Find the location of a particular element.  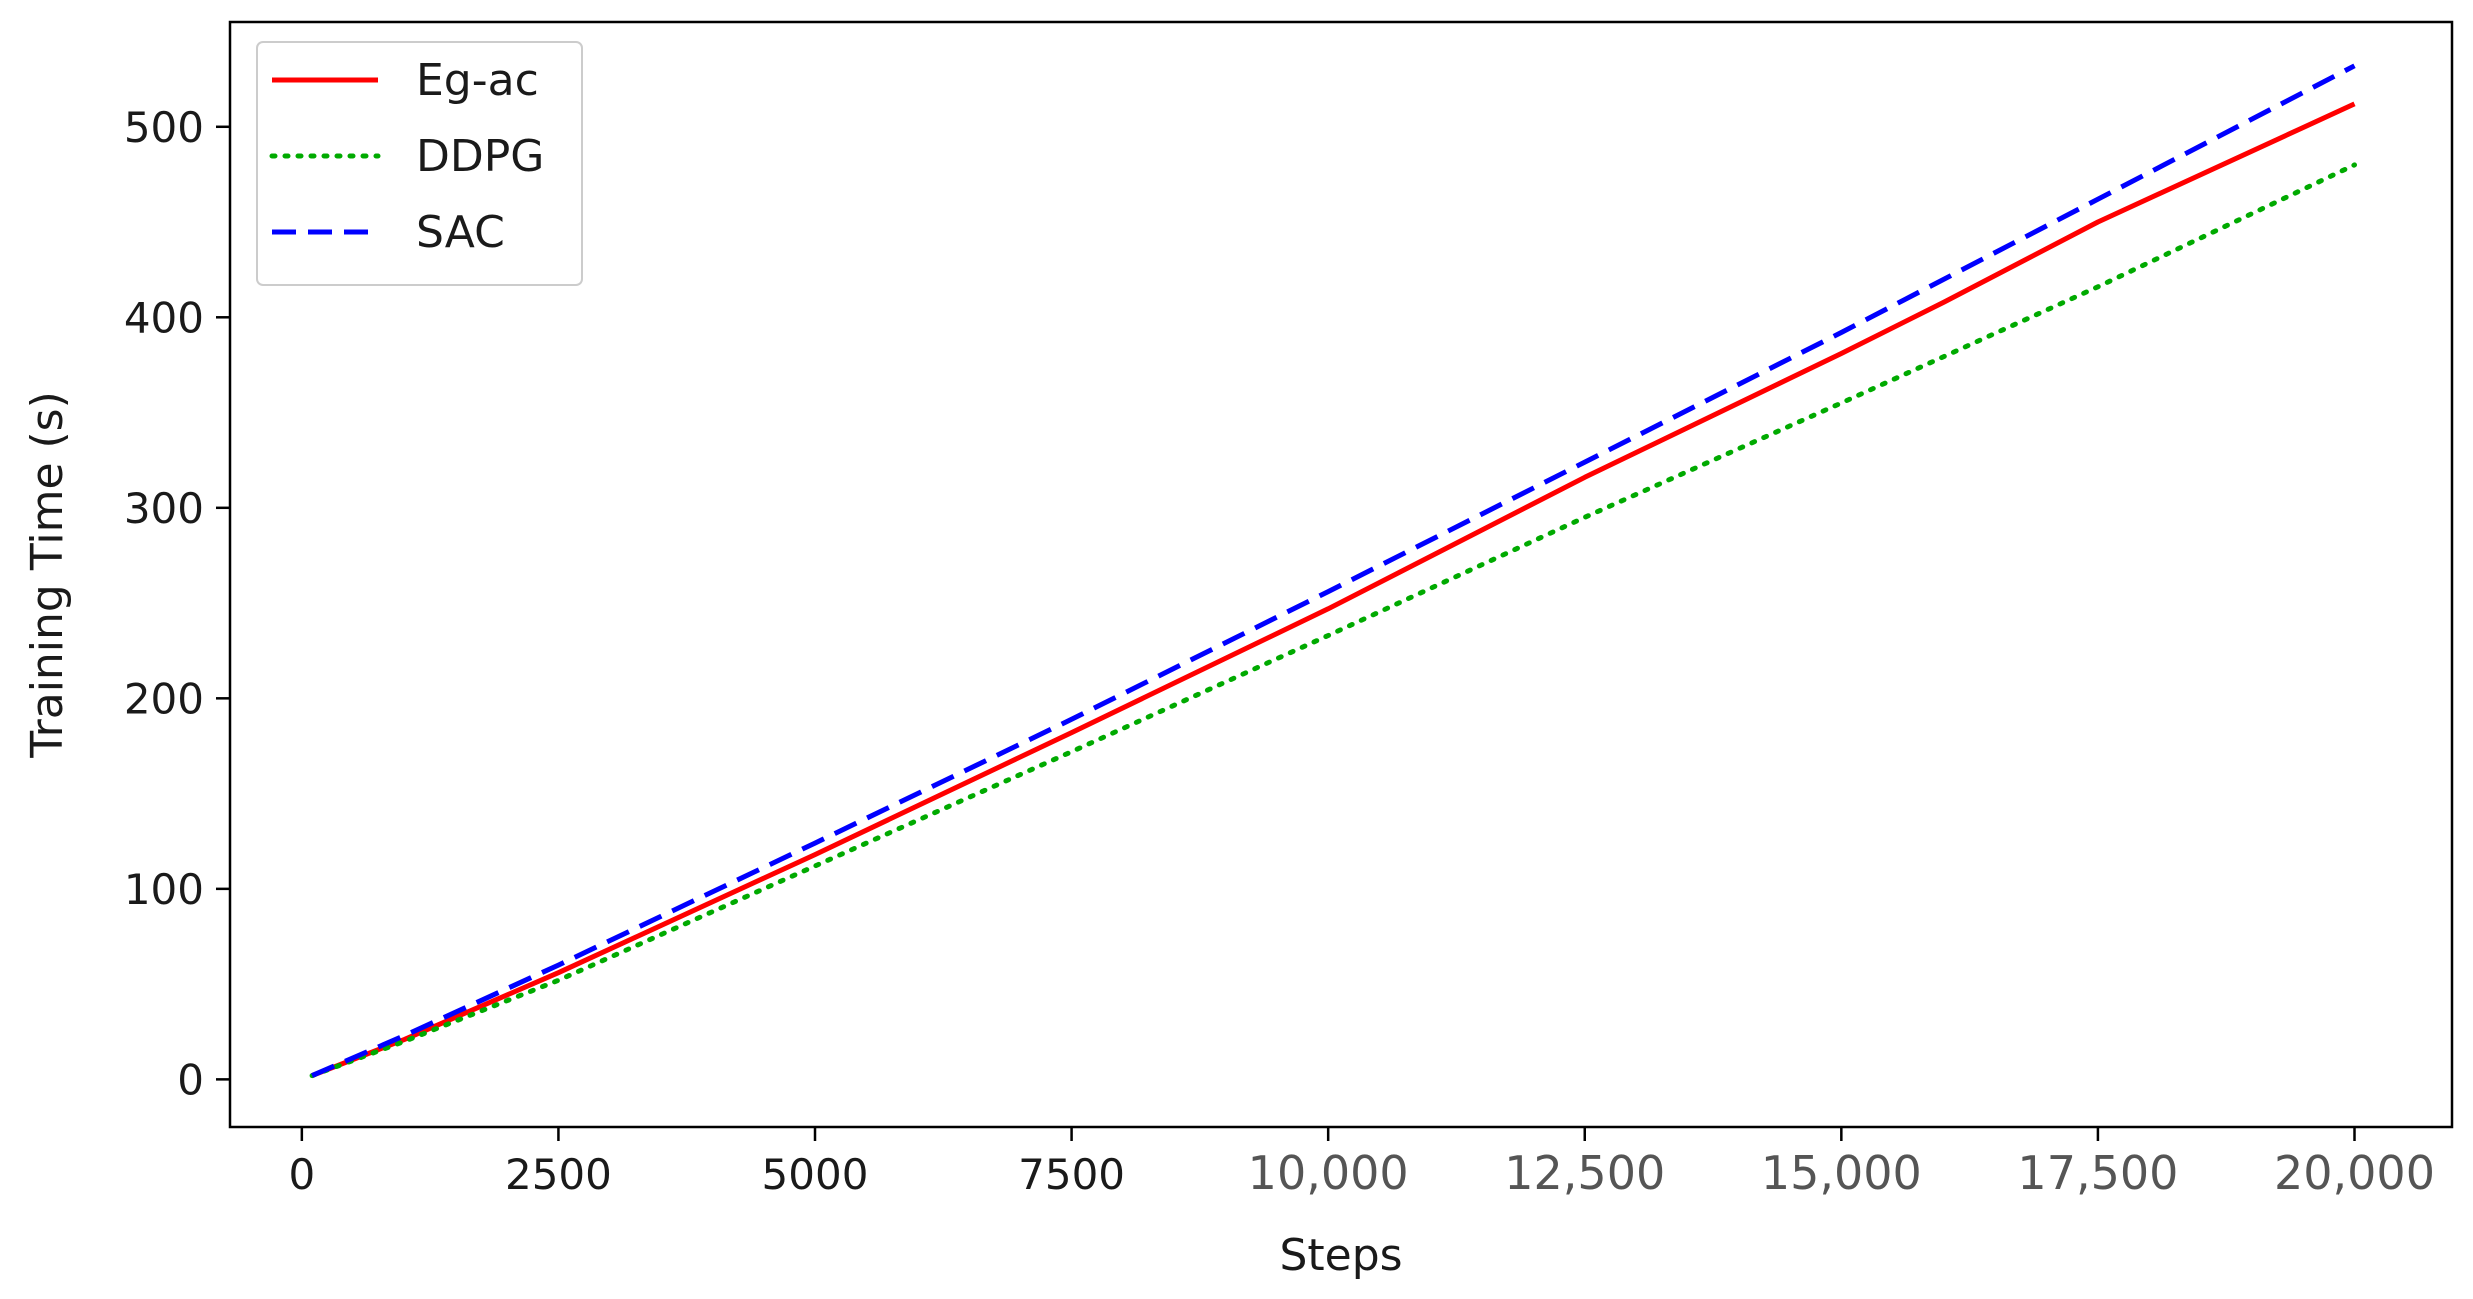

legend-label-ddpg: DDPG is located at coordinates (480, 156).